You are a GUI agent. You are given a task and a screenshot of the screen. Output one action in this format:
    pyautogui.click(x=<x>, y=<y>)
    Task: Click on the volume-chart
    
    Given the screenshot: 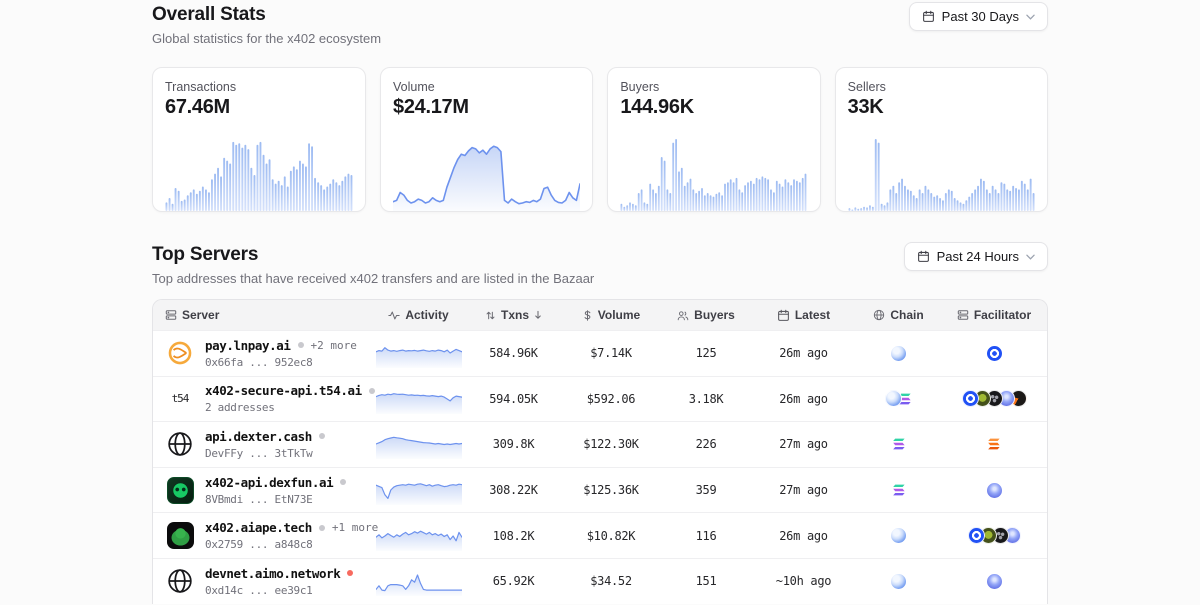 What is the action you would take?
    pyautogui.click(x=486, y=174)
    